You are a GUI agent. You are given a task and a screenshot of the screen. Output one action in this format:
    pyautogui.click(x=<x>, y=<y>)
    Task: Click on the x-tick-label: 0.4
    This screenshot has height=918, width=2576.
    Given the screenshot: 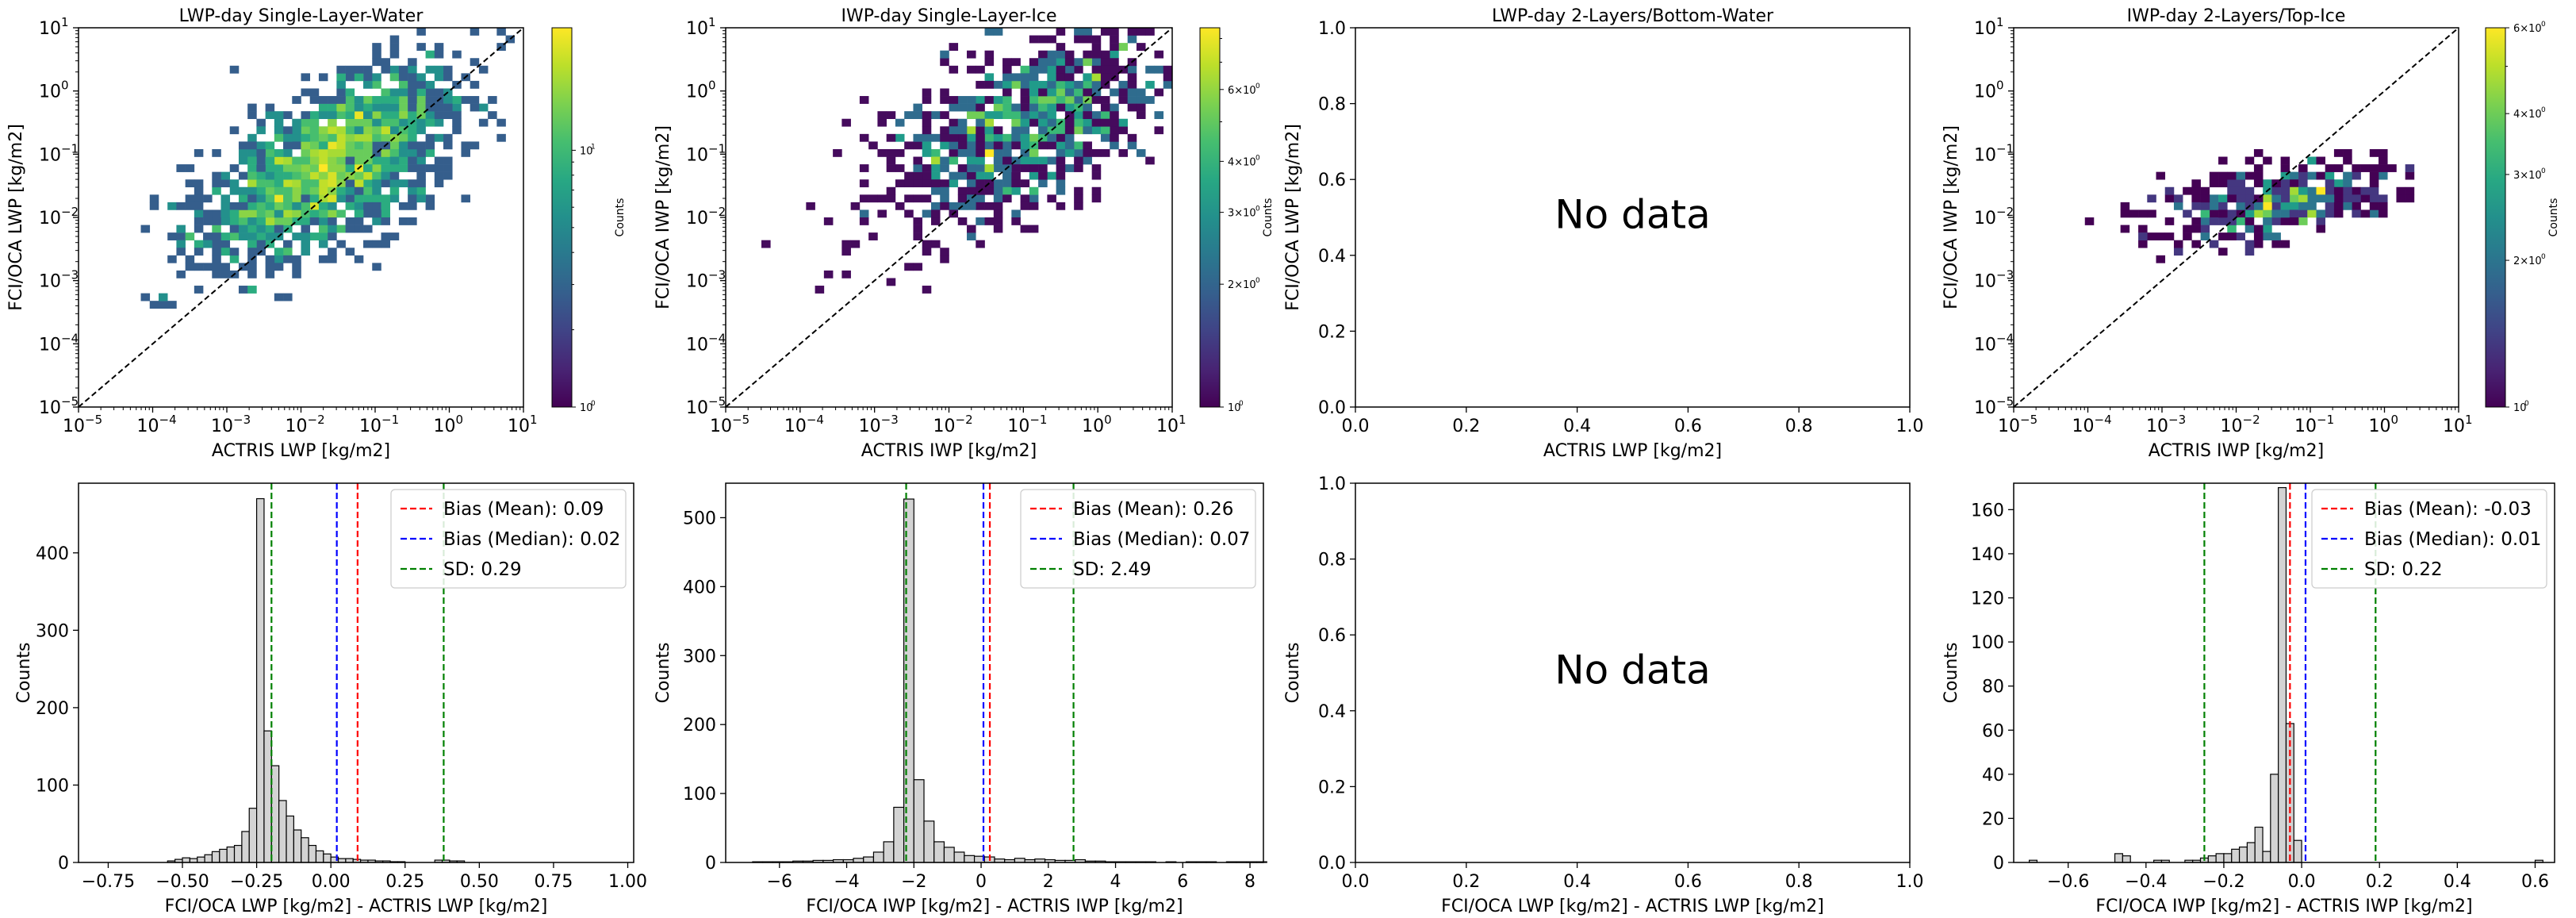 What is the action you would take?
    pyautogui.click(x=1577, y=426)
    